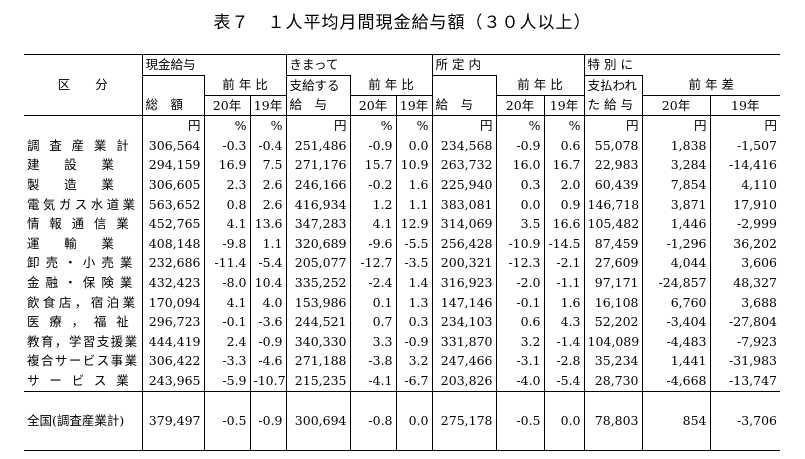 The image size is (805, 459). I want to click on row-value: -2.0, so click(519, 283).